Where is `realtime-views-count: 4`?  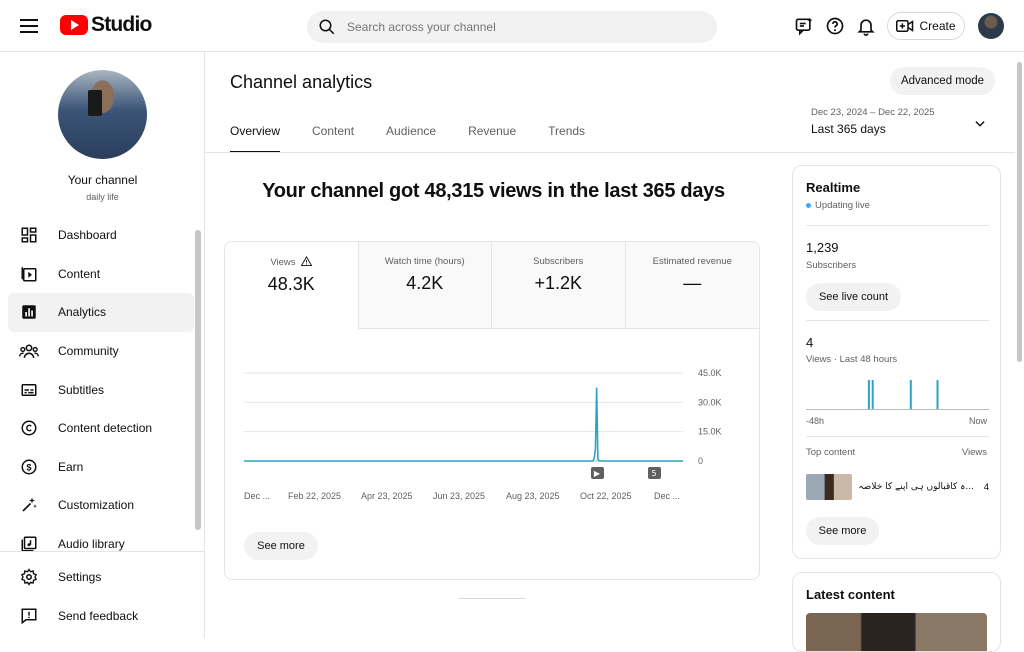
realtime-views-count: 4 is located at coordinates (810, 342).